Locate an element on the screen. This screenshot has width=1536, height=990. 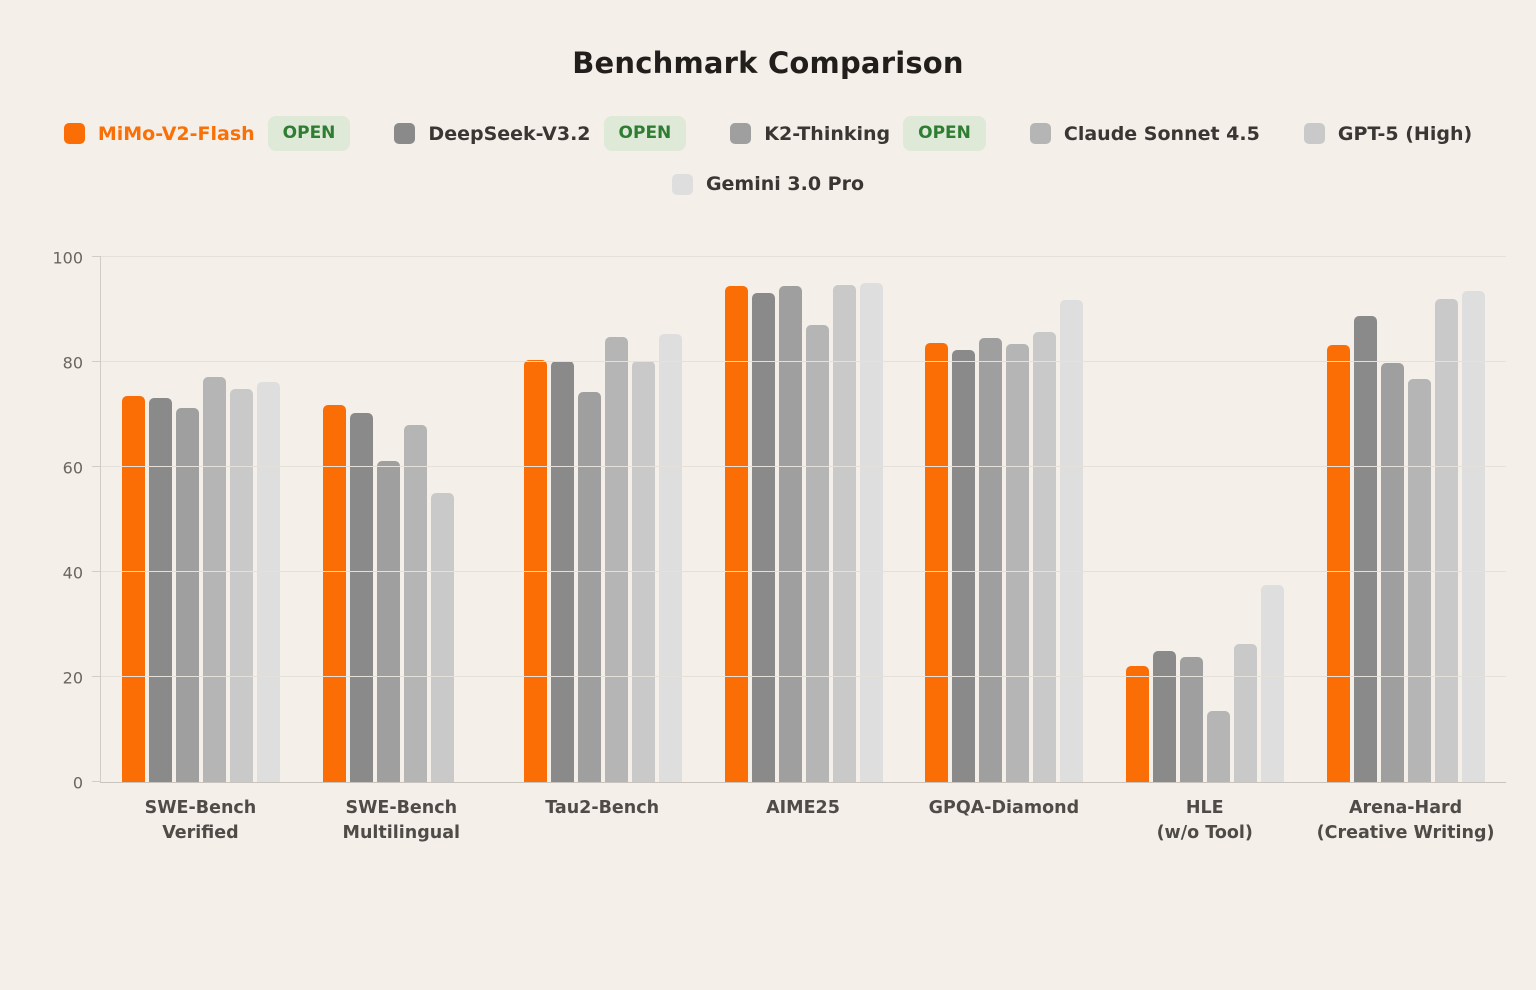
legend-item-deepseek-v3-2: DeepSeek-V3.2 OPEN is located at coordinates (540, 133).